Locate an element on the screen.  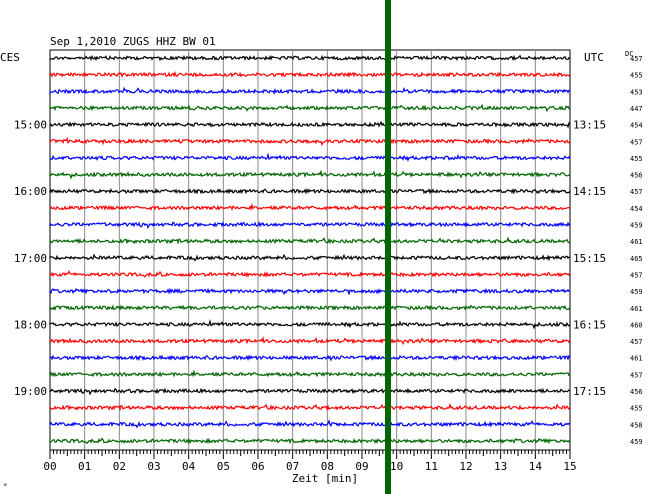
left-hour-labels: 15:00 16:00 17:00 18:00 19:00 is located at coordinates (30, 258).